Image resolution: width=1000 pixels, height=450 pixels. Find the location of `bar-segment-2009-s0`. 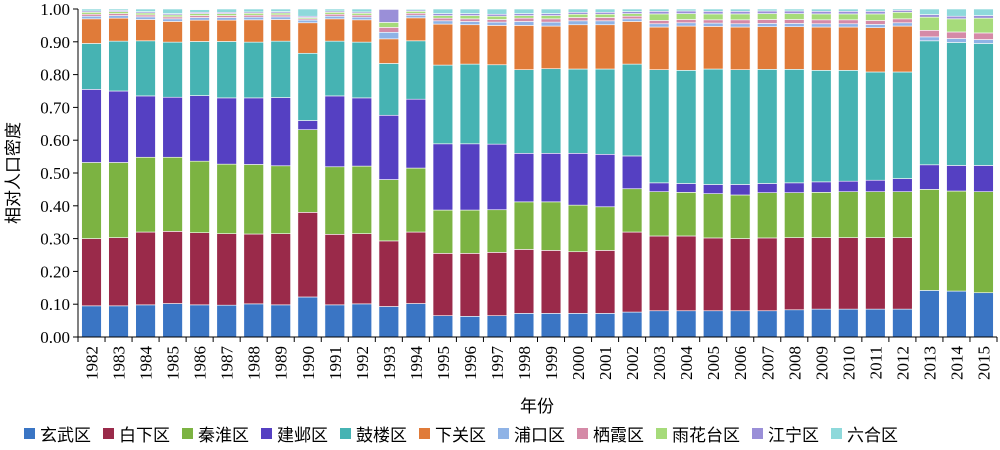

bar-segment-2009-s0 is located at coordinates (821, 323).